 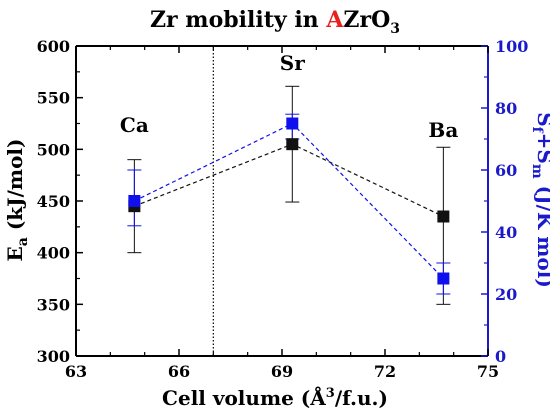 What do you see at coordinates (53, 98) in the screenshot?
I see `y-left-tick-label: 550` at bounding box center [53, 98].